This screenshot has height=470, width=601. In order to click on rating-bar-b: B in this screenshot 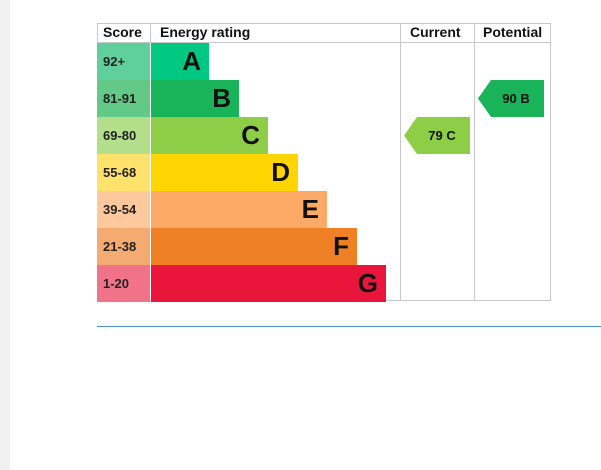, I will do `click(195, 98)`.